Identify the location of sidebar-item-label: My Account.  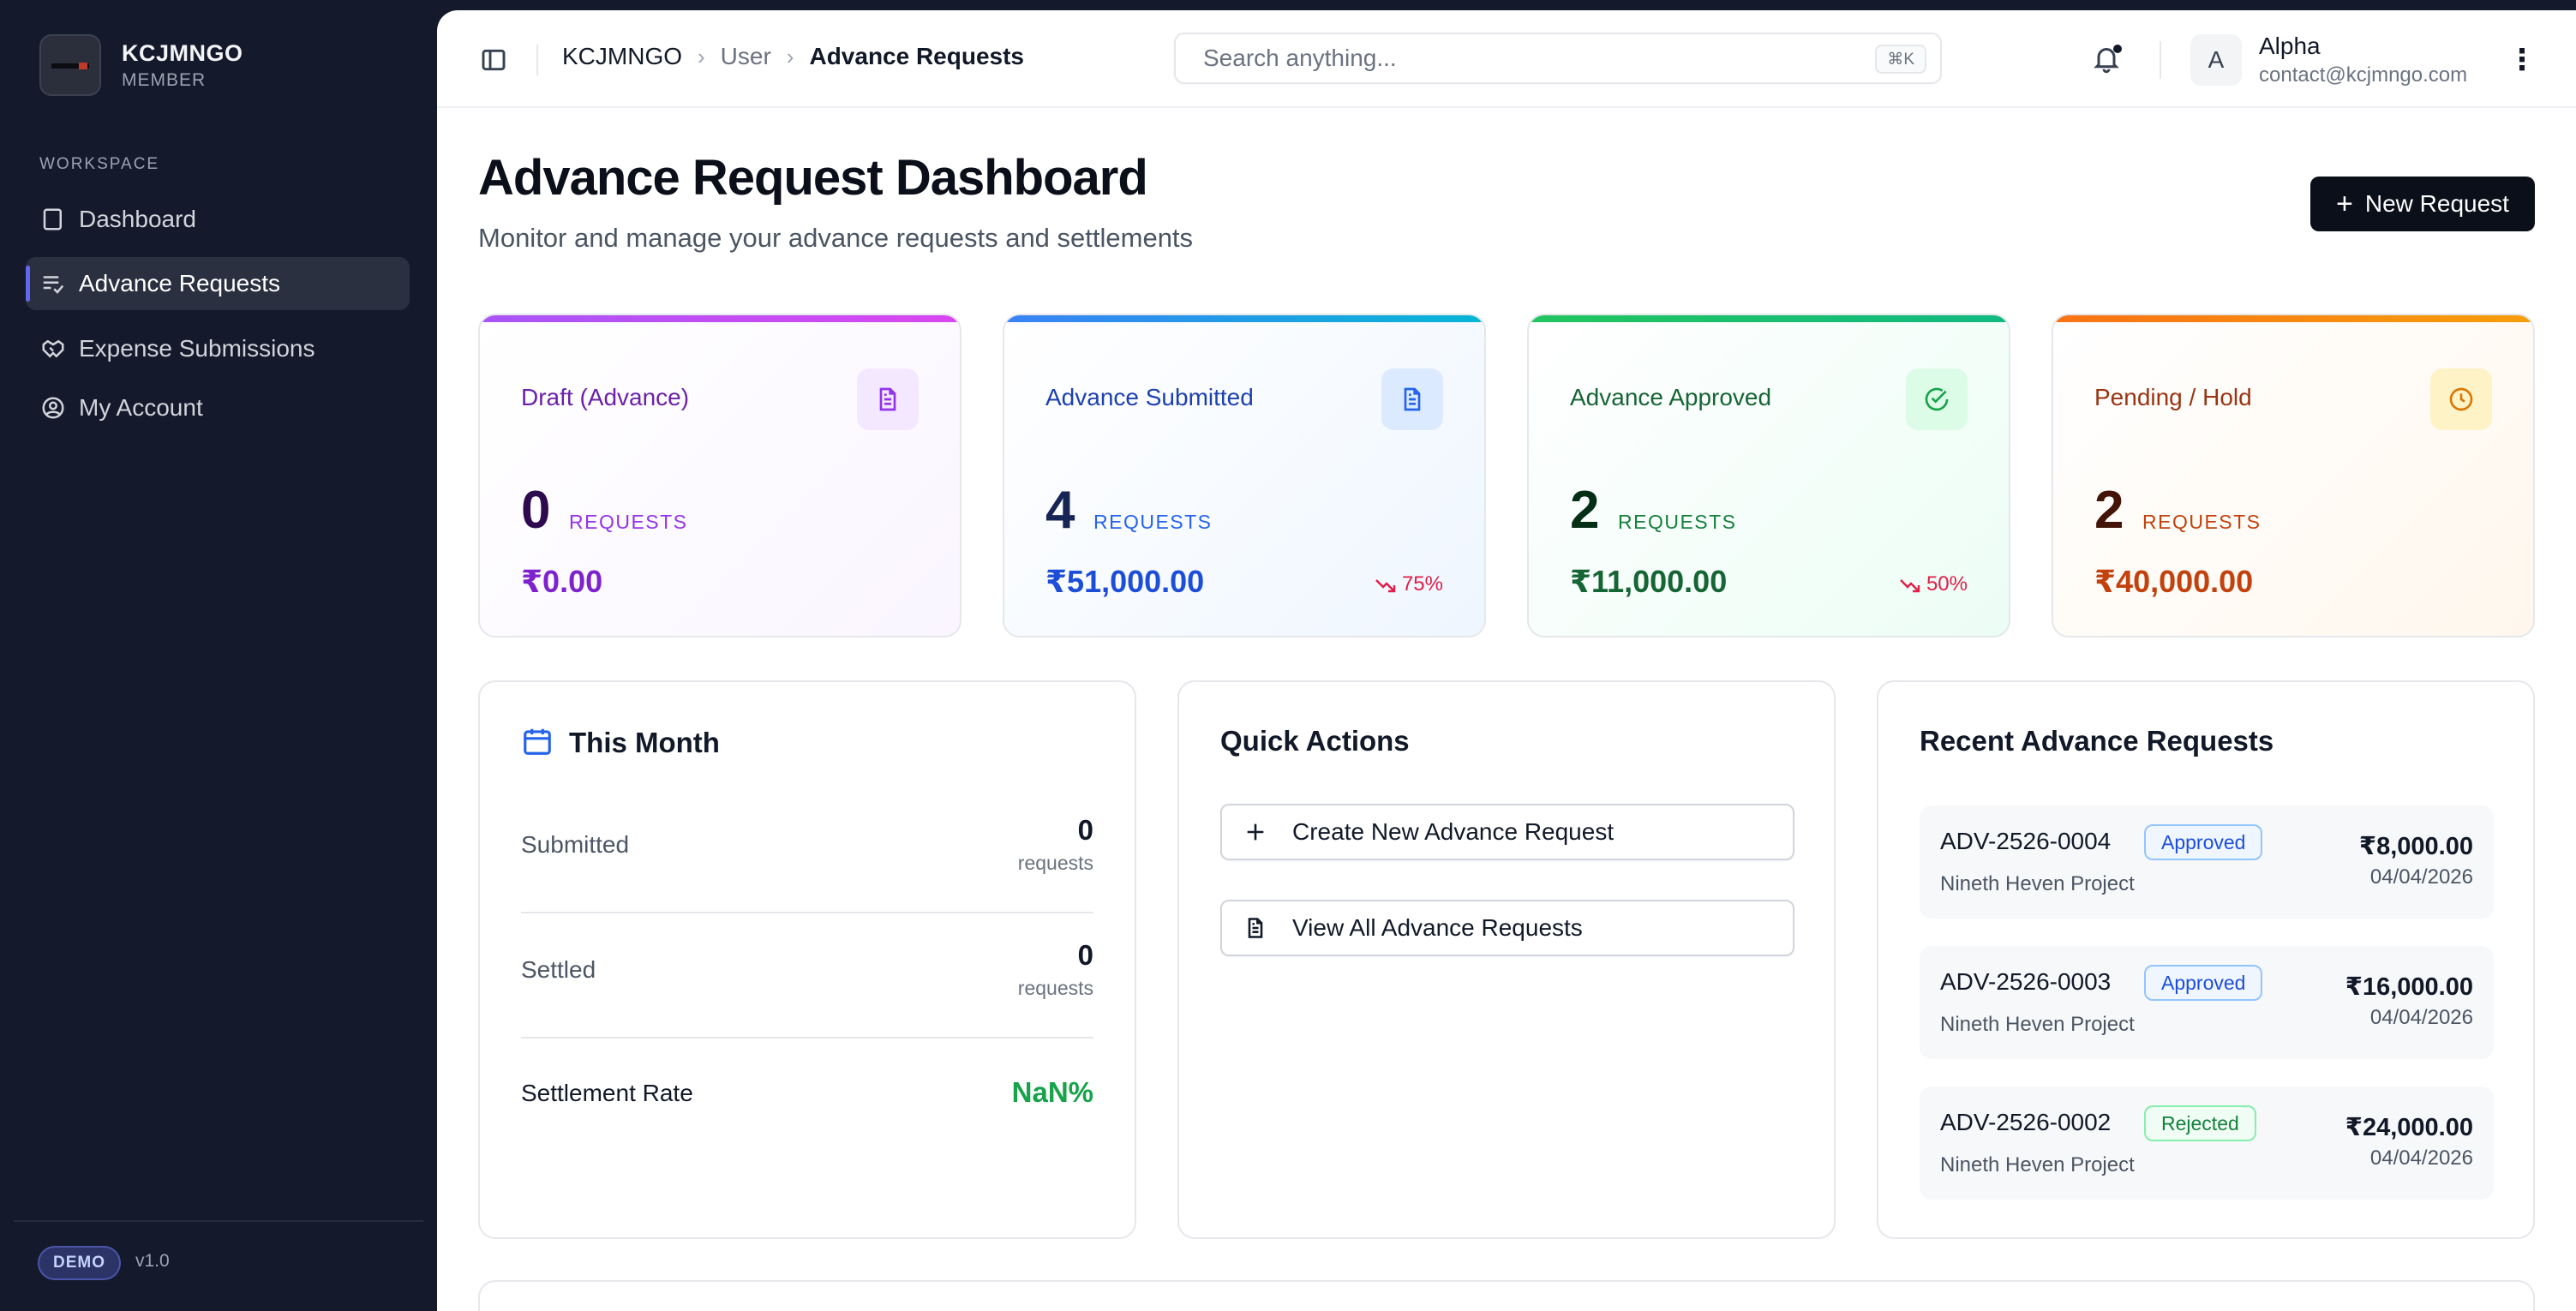
(141, 407).